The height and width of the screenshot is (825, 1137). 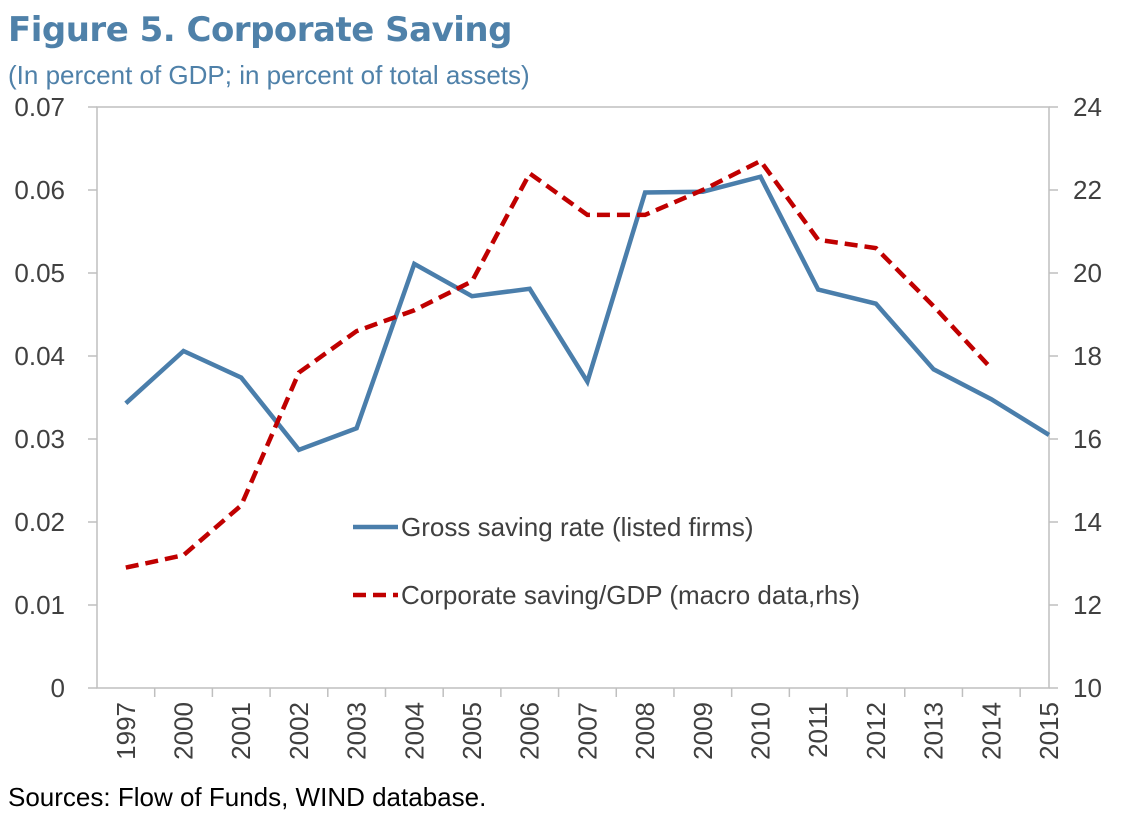 What do you see at coordinates (587, 731) in the screenshot?
I see `x-axis-tick-label: 2007` at bounding box center [587, 731].